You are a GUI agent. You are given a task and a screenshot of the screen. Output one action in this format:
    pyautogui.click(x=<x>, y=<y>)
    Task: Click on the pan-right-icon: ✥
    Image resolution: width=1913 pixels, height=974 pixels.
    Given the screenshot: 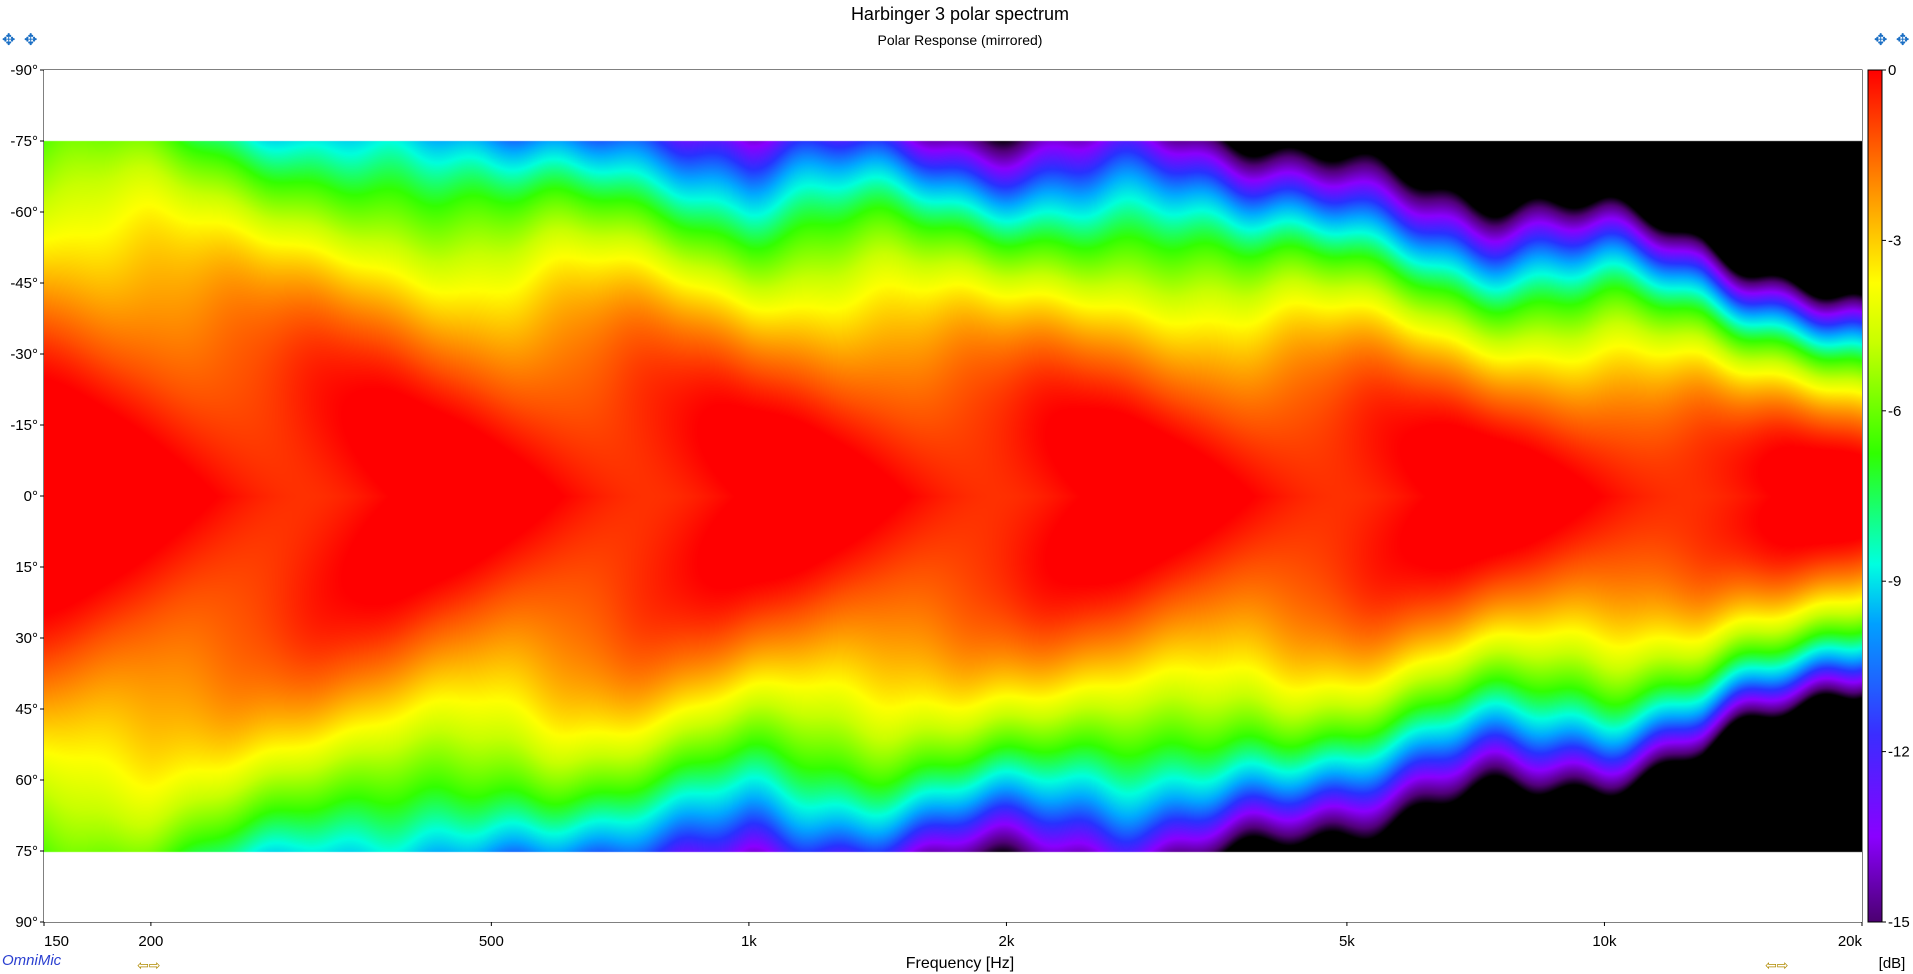 What is the action you would take?
    pyautogui.click(x=31, y=39)
    